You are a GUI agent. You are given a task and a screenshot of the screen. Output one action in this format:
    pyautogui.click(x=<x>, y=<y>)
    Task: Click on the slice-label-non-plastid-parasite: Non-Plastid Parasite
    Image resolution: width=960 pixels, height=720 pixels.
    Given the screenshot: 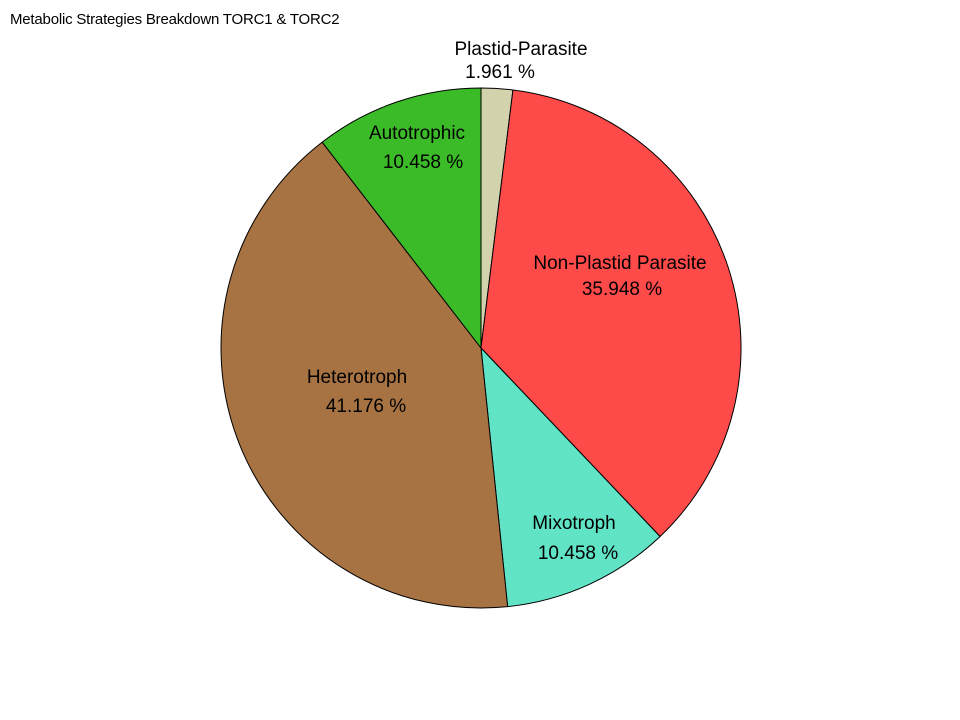 What is the action you would take?
    pyautogui.click(x=619, y=263)
    